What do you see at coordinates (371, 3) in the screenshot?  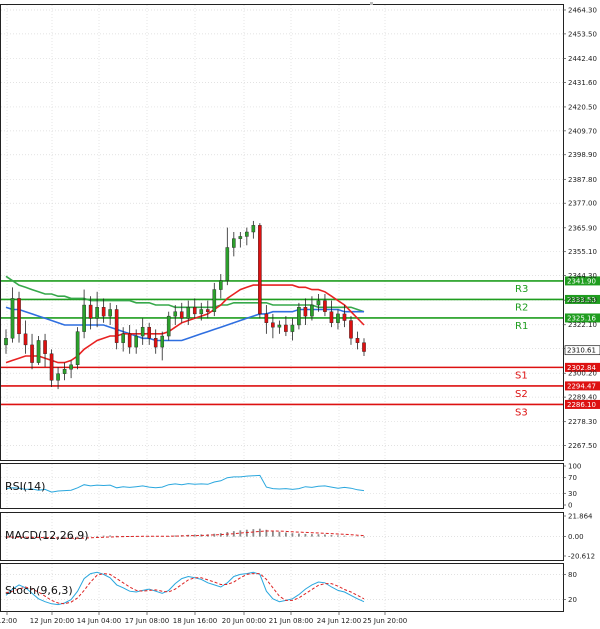 I see `window-marker` at bounding box center [371, 3].